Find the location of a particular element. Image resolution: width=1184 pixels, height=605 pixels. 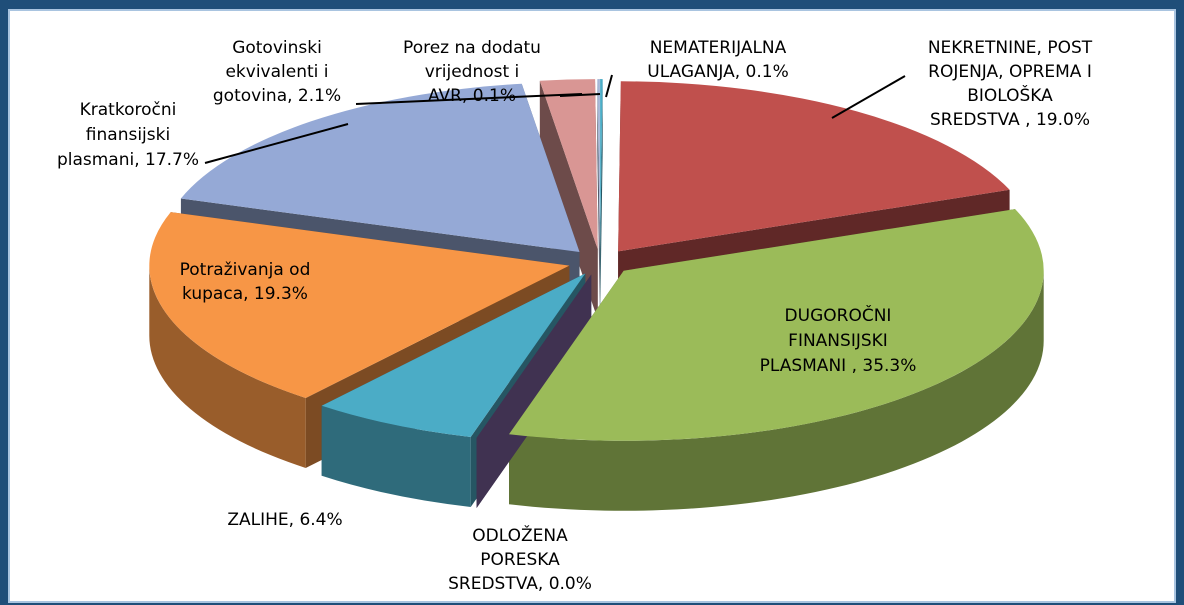

data-label: DUGOROČNI is located at coordinates (838, 315).